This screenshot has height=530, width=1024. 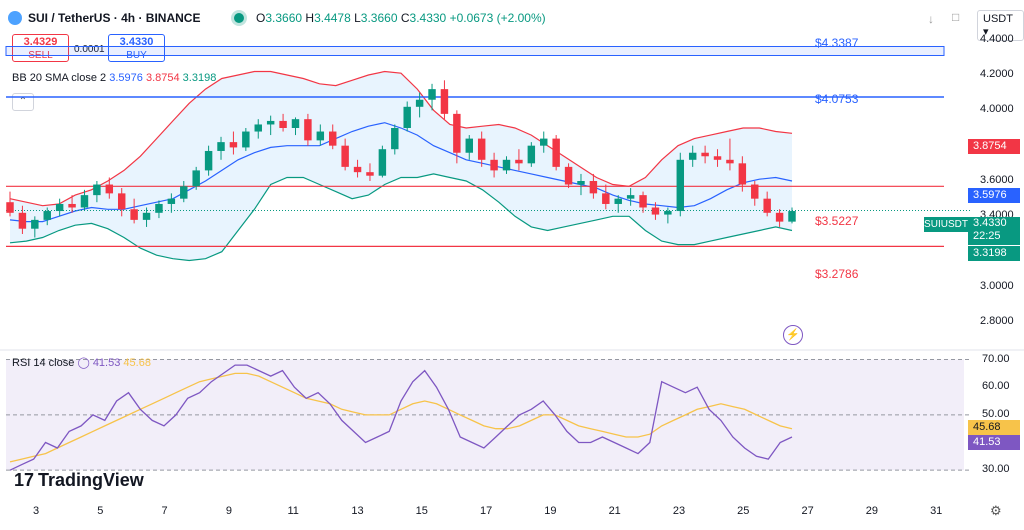 I want to click on symbol-title: SUI / TetherUS · 4h · BINANCE, so click(x=114, y=18).